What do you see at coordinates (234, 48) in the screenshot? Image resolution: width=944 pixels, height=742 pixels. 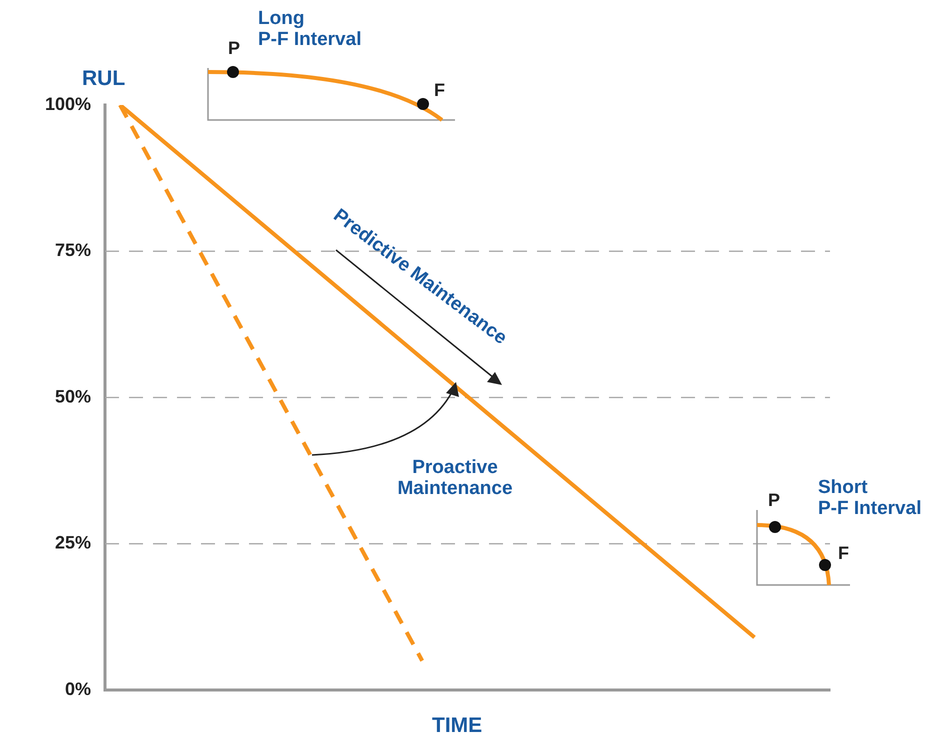 I see `text: P` at bounding box center [234, 48].